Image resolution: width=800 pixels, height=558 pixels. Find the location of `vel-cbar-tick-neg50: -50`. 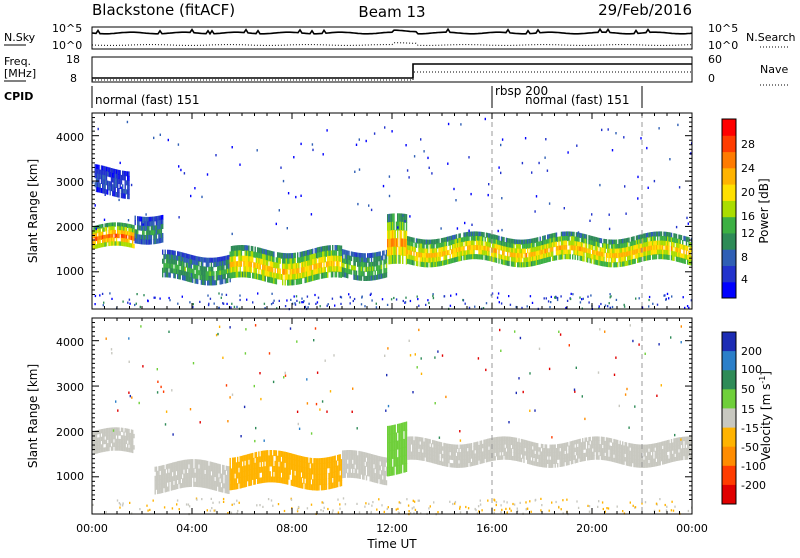

vel-cbar-tick-neg50: -50 is located at coordinates (750, 447).